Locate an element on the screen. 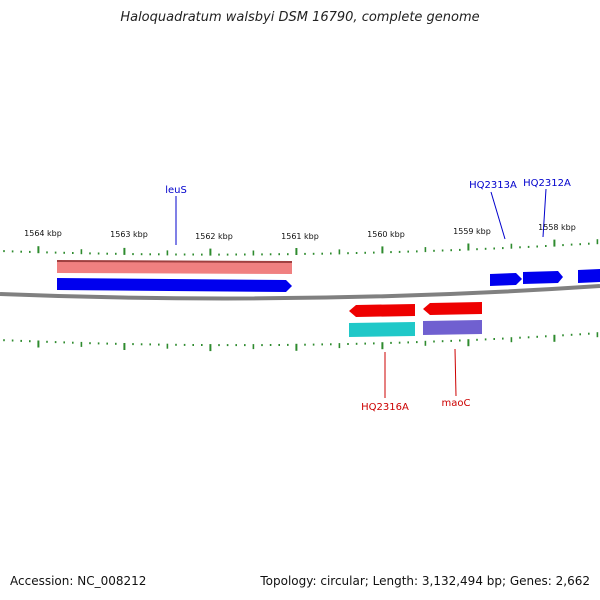 The height and width of the screenshot is (600, 600). scale-label-1559: 1559 kbp is located at coordinates (472, 231).